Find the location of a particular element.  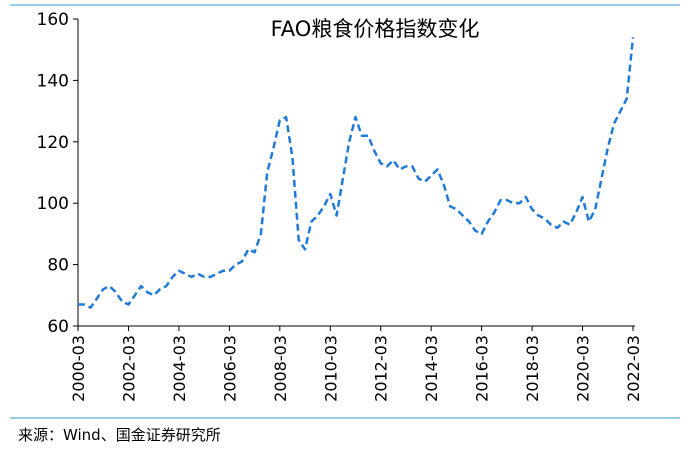

x-tick-label: 2016-03 is located at coordinates (482, 368).